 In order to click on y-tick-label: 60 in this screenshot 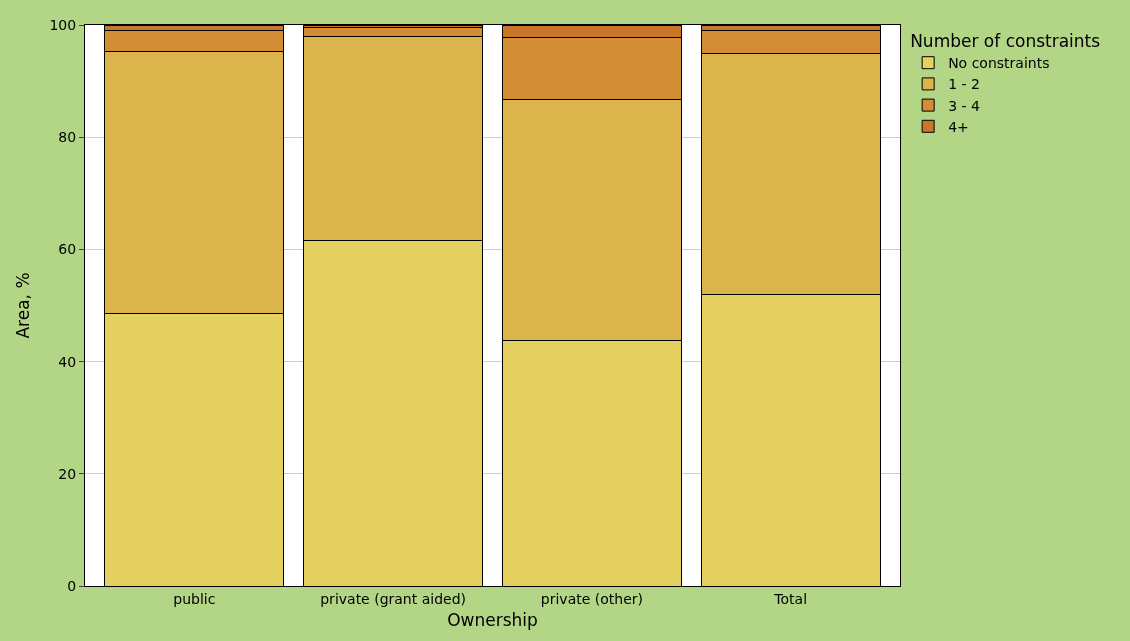, I will do `click(67, 249)`.